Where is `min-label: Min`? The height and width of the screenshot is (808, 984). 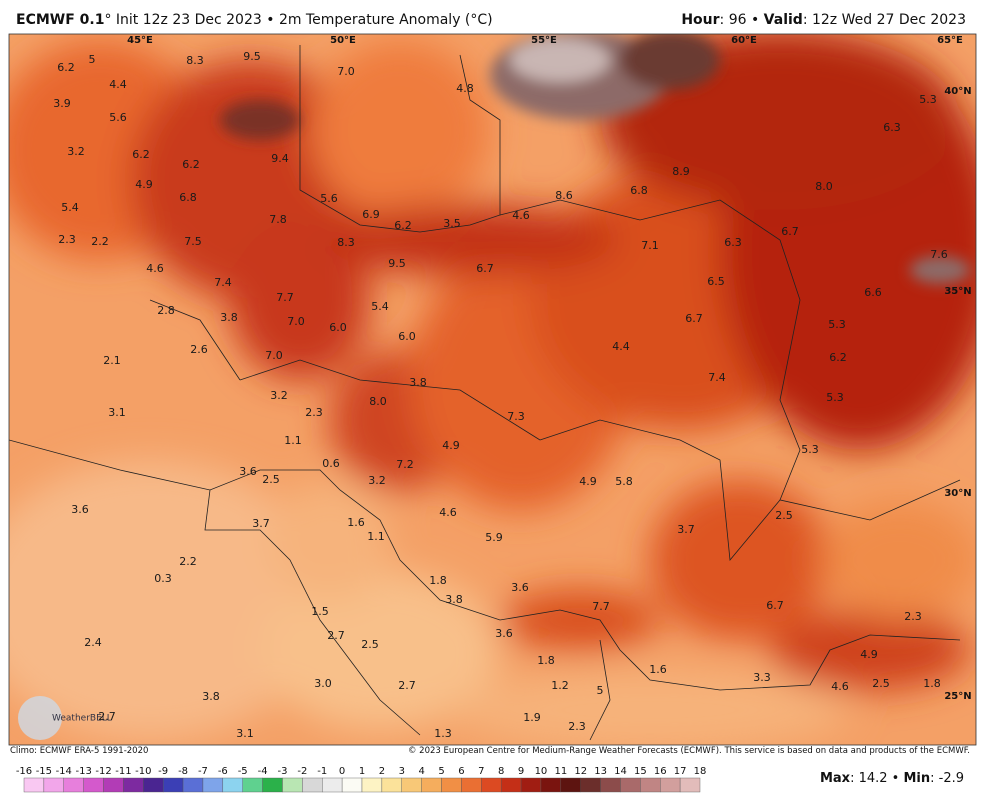 min-label: Min is located at coordinates (917, 778).